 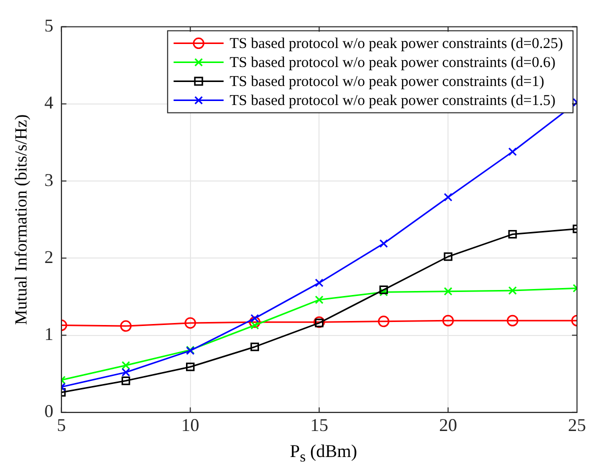 I want to click on y-tick-label: 5, so click(x=49, y=26).